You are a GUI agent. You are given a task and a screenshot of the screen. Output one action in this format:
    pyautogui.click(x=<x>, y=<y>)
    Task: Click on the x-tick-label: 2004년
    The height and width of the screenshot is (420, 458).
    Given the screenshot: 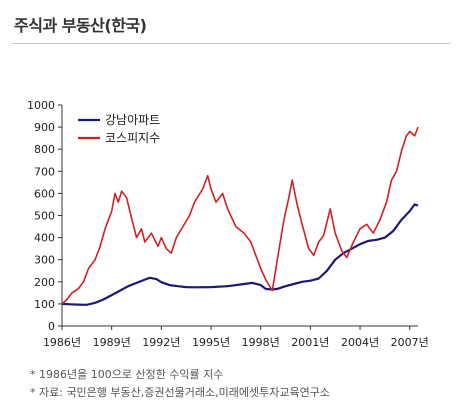 What is the action you would take?
    pyautogui.click(x=360, y=342)
    